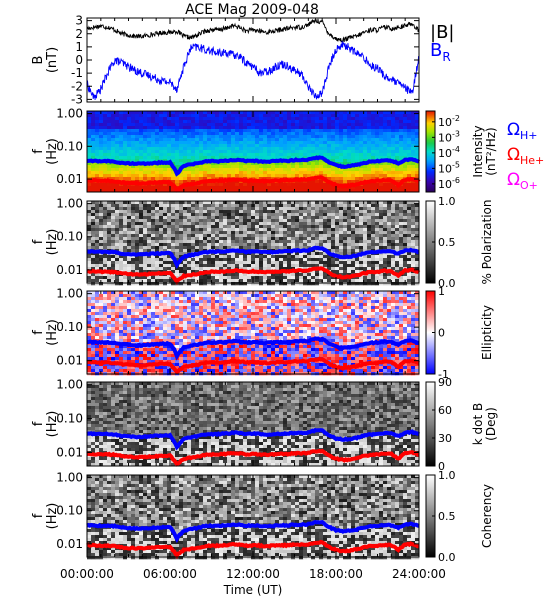 The width and height of the screenshot is (550, 600). I want to click on x-tick-label: 24:00:00, so click(419, 574).